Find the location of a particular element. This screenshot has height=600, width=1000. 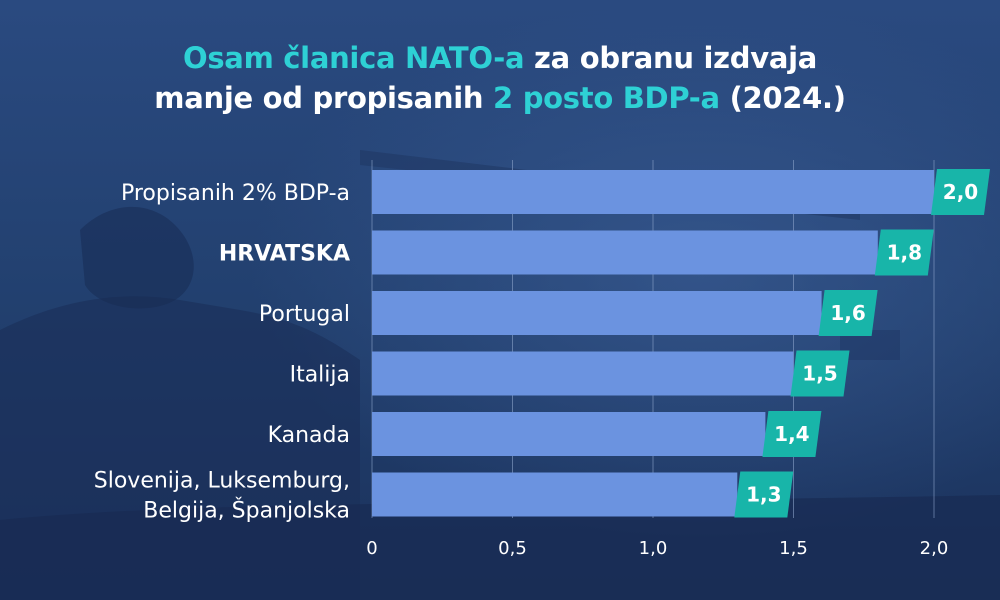

category-label: Portugal is located at coordinates (304, 314).